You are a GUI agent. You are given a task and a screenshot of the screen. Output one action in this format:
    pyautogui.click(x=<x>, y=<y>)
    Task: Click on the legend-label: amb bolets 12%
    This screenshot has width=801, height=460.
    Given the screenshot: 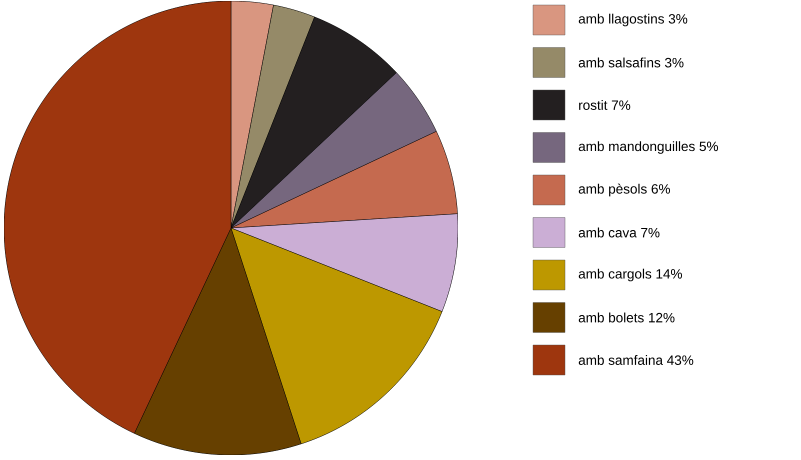 What is the action you would take?
    pyautogui.click(x=626, y=317)
    